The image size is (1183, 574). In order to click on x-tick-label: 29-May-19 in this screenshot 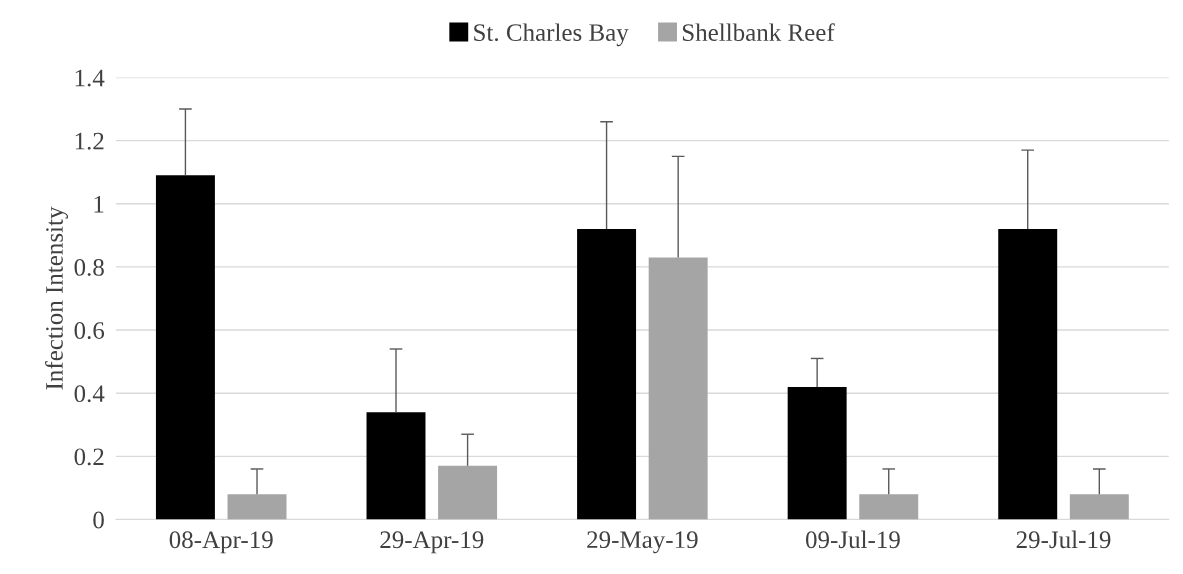, I will do `click(642, 542)`.